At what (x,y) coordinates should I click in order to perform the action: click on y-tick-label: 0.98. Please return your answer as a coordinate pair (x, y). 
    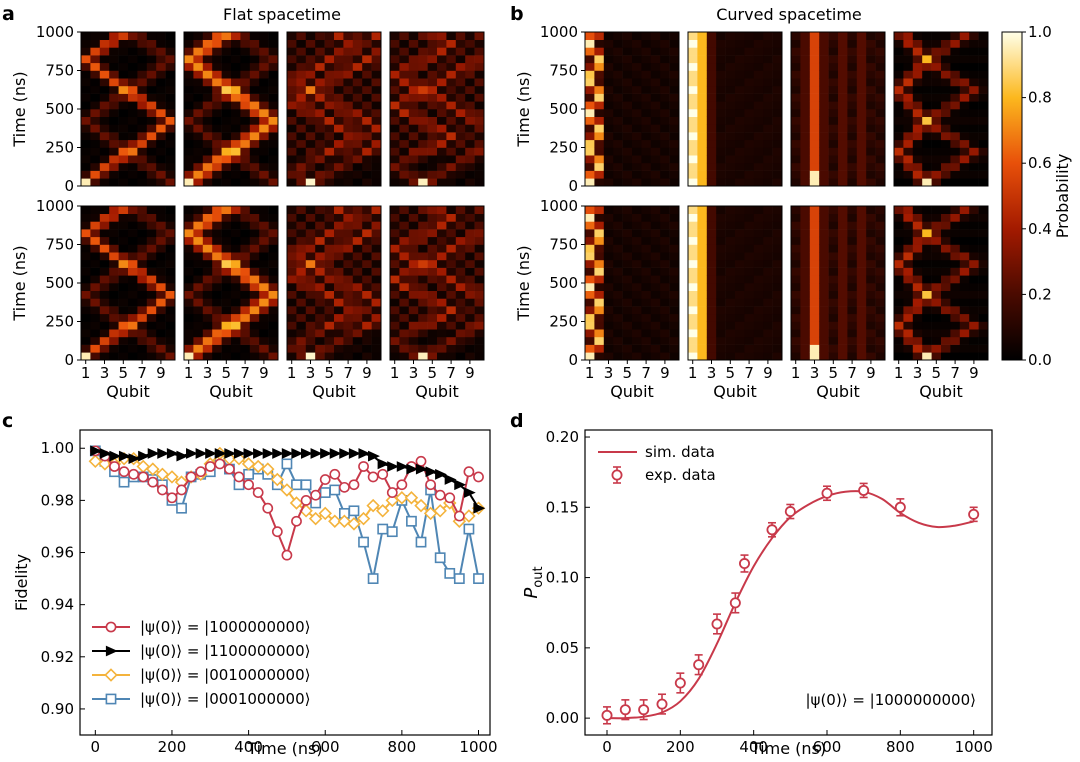
    Looking at the image, I should click on (57, 500).